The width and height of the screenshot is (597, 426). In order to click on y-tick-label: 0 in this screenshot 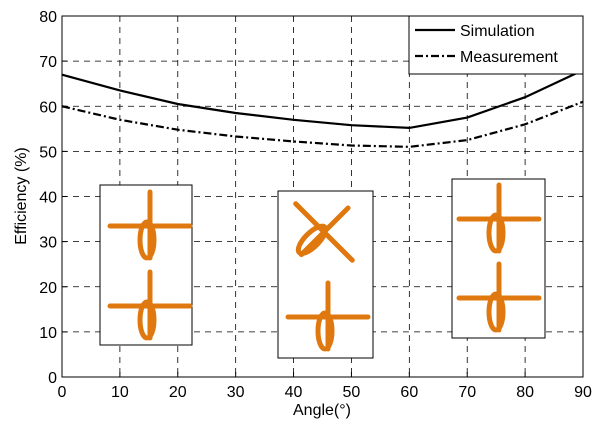, I will do `click(52, 378)`.